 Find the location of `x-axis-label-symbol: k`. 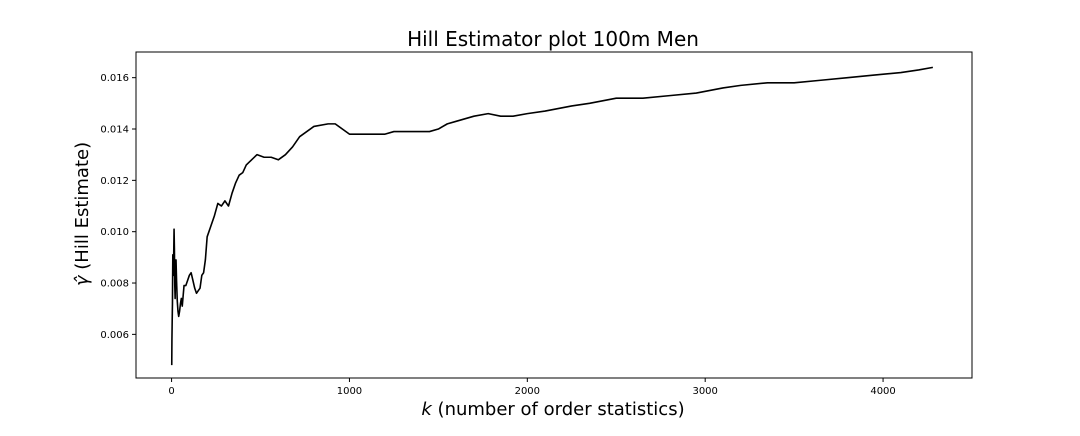

x-axis-label-symbol: k is located at coordinates (427, 409).